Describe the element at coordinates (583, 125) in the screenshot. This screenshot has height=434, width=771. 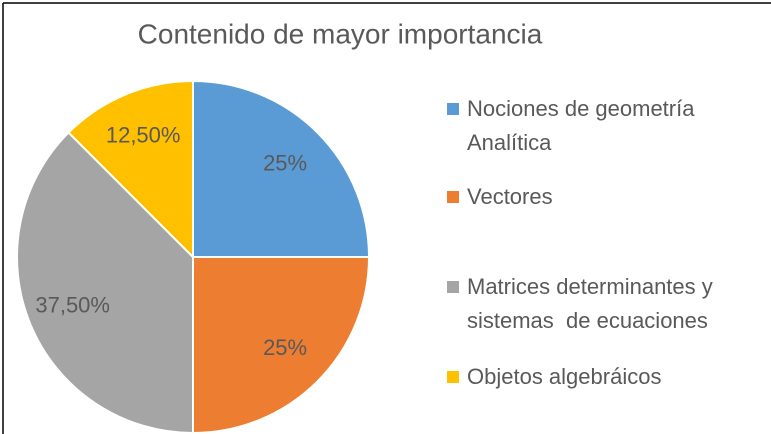
I see `legend-label: Nociones de geometría Analítica` at that location.